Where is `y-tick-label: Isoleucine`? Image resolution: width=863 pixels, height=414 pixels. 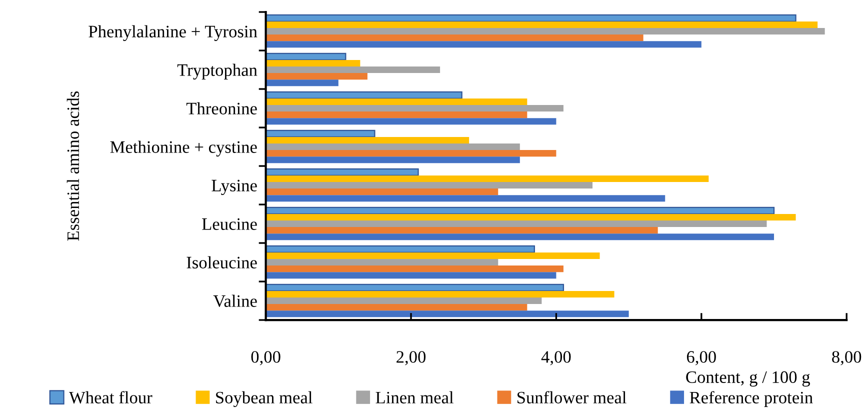 y-tick-label: Isoleucine is located at coordinates (221, 262).